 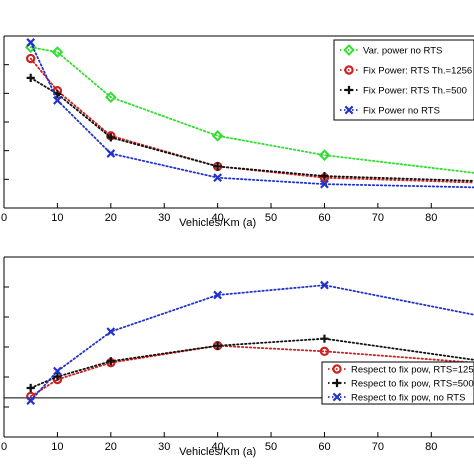 What do you see at coordinates (408, 398) in the screenshot?
I see `legend-entry-label: Respect to fix pow, no RTS` at bounding box center [408, 398].